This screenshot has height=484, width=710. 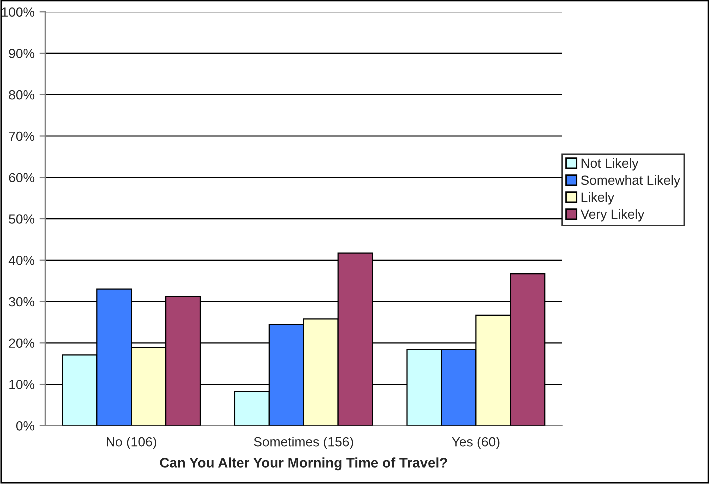 What do you see at coordinates (22, 95) in the screenshot?
I see `y-tick-label: 80%` at bounding box center [22, 95].